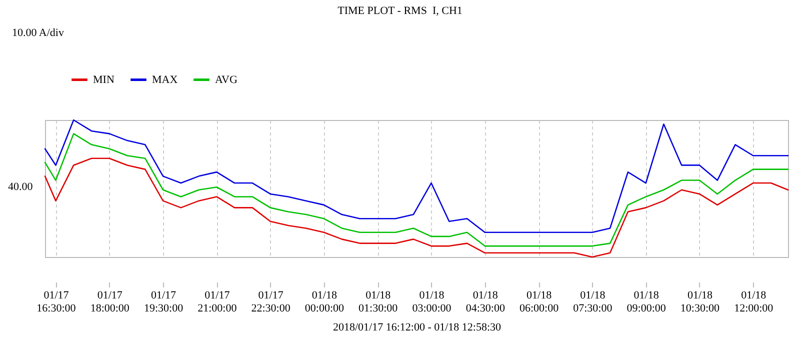  What do you see at coordinates (56, 302) in the screenshot?
I see `x-tick-label: 01/17 16:30:00` at bounding box center [56, 302].